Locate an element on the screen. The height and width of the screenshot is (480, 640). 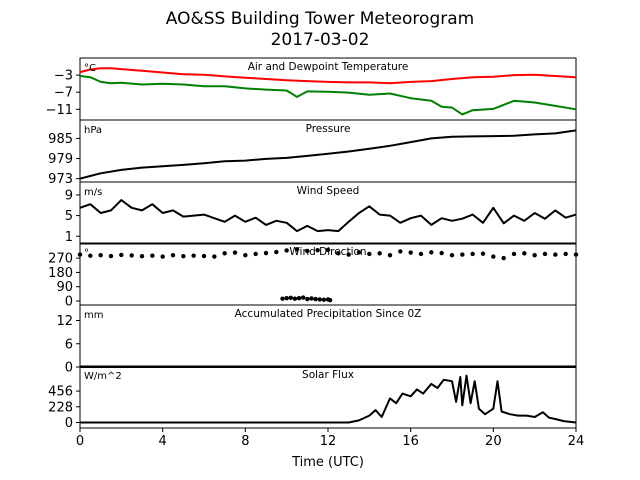
y-tick-label: 270 is located at coordinates (60, 259).